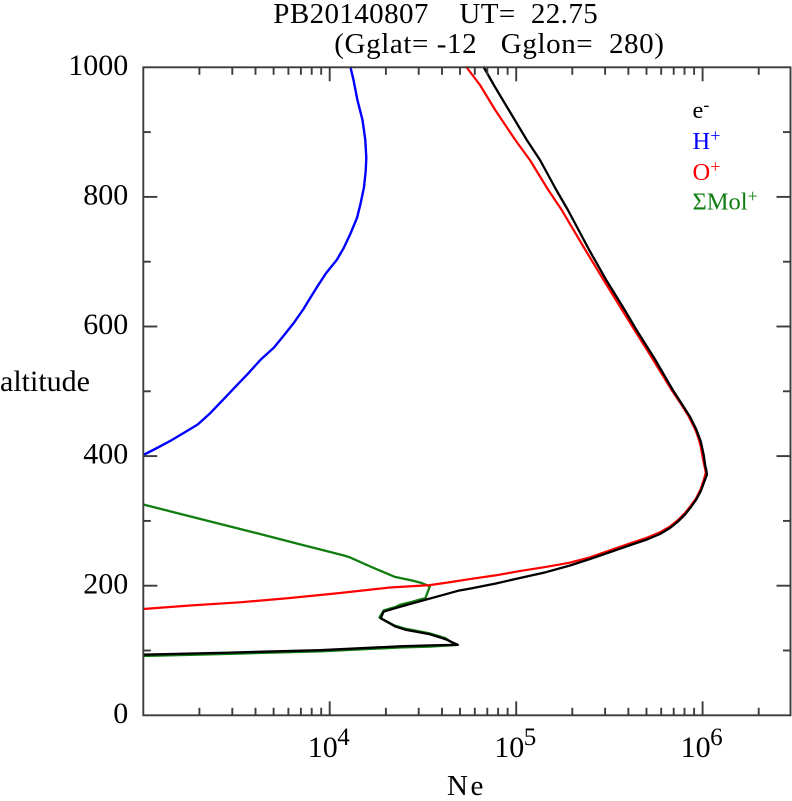  I want to click on svg-text: Ne, so click(465, 783).